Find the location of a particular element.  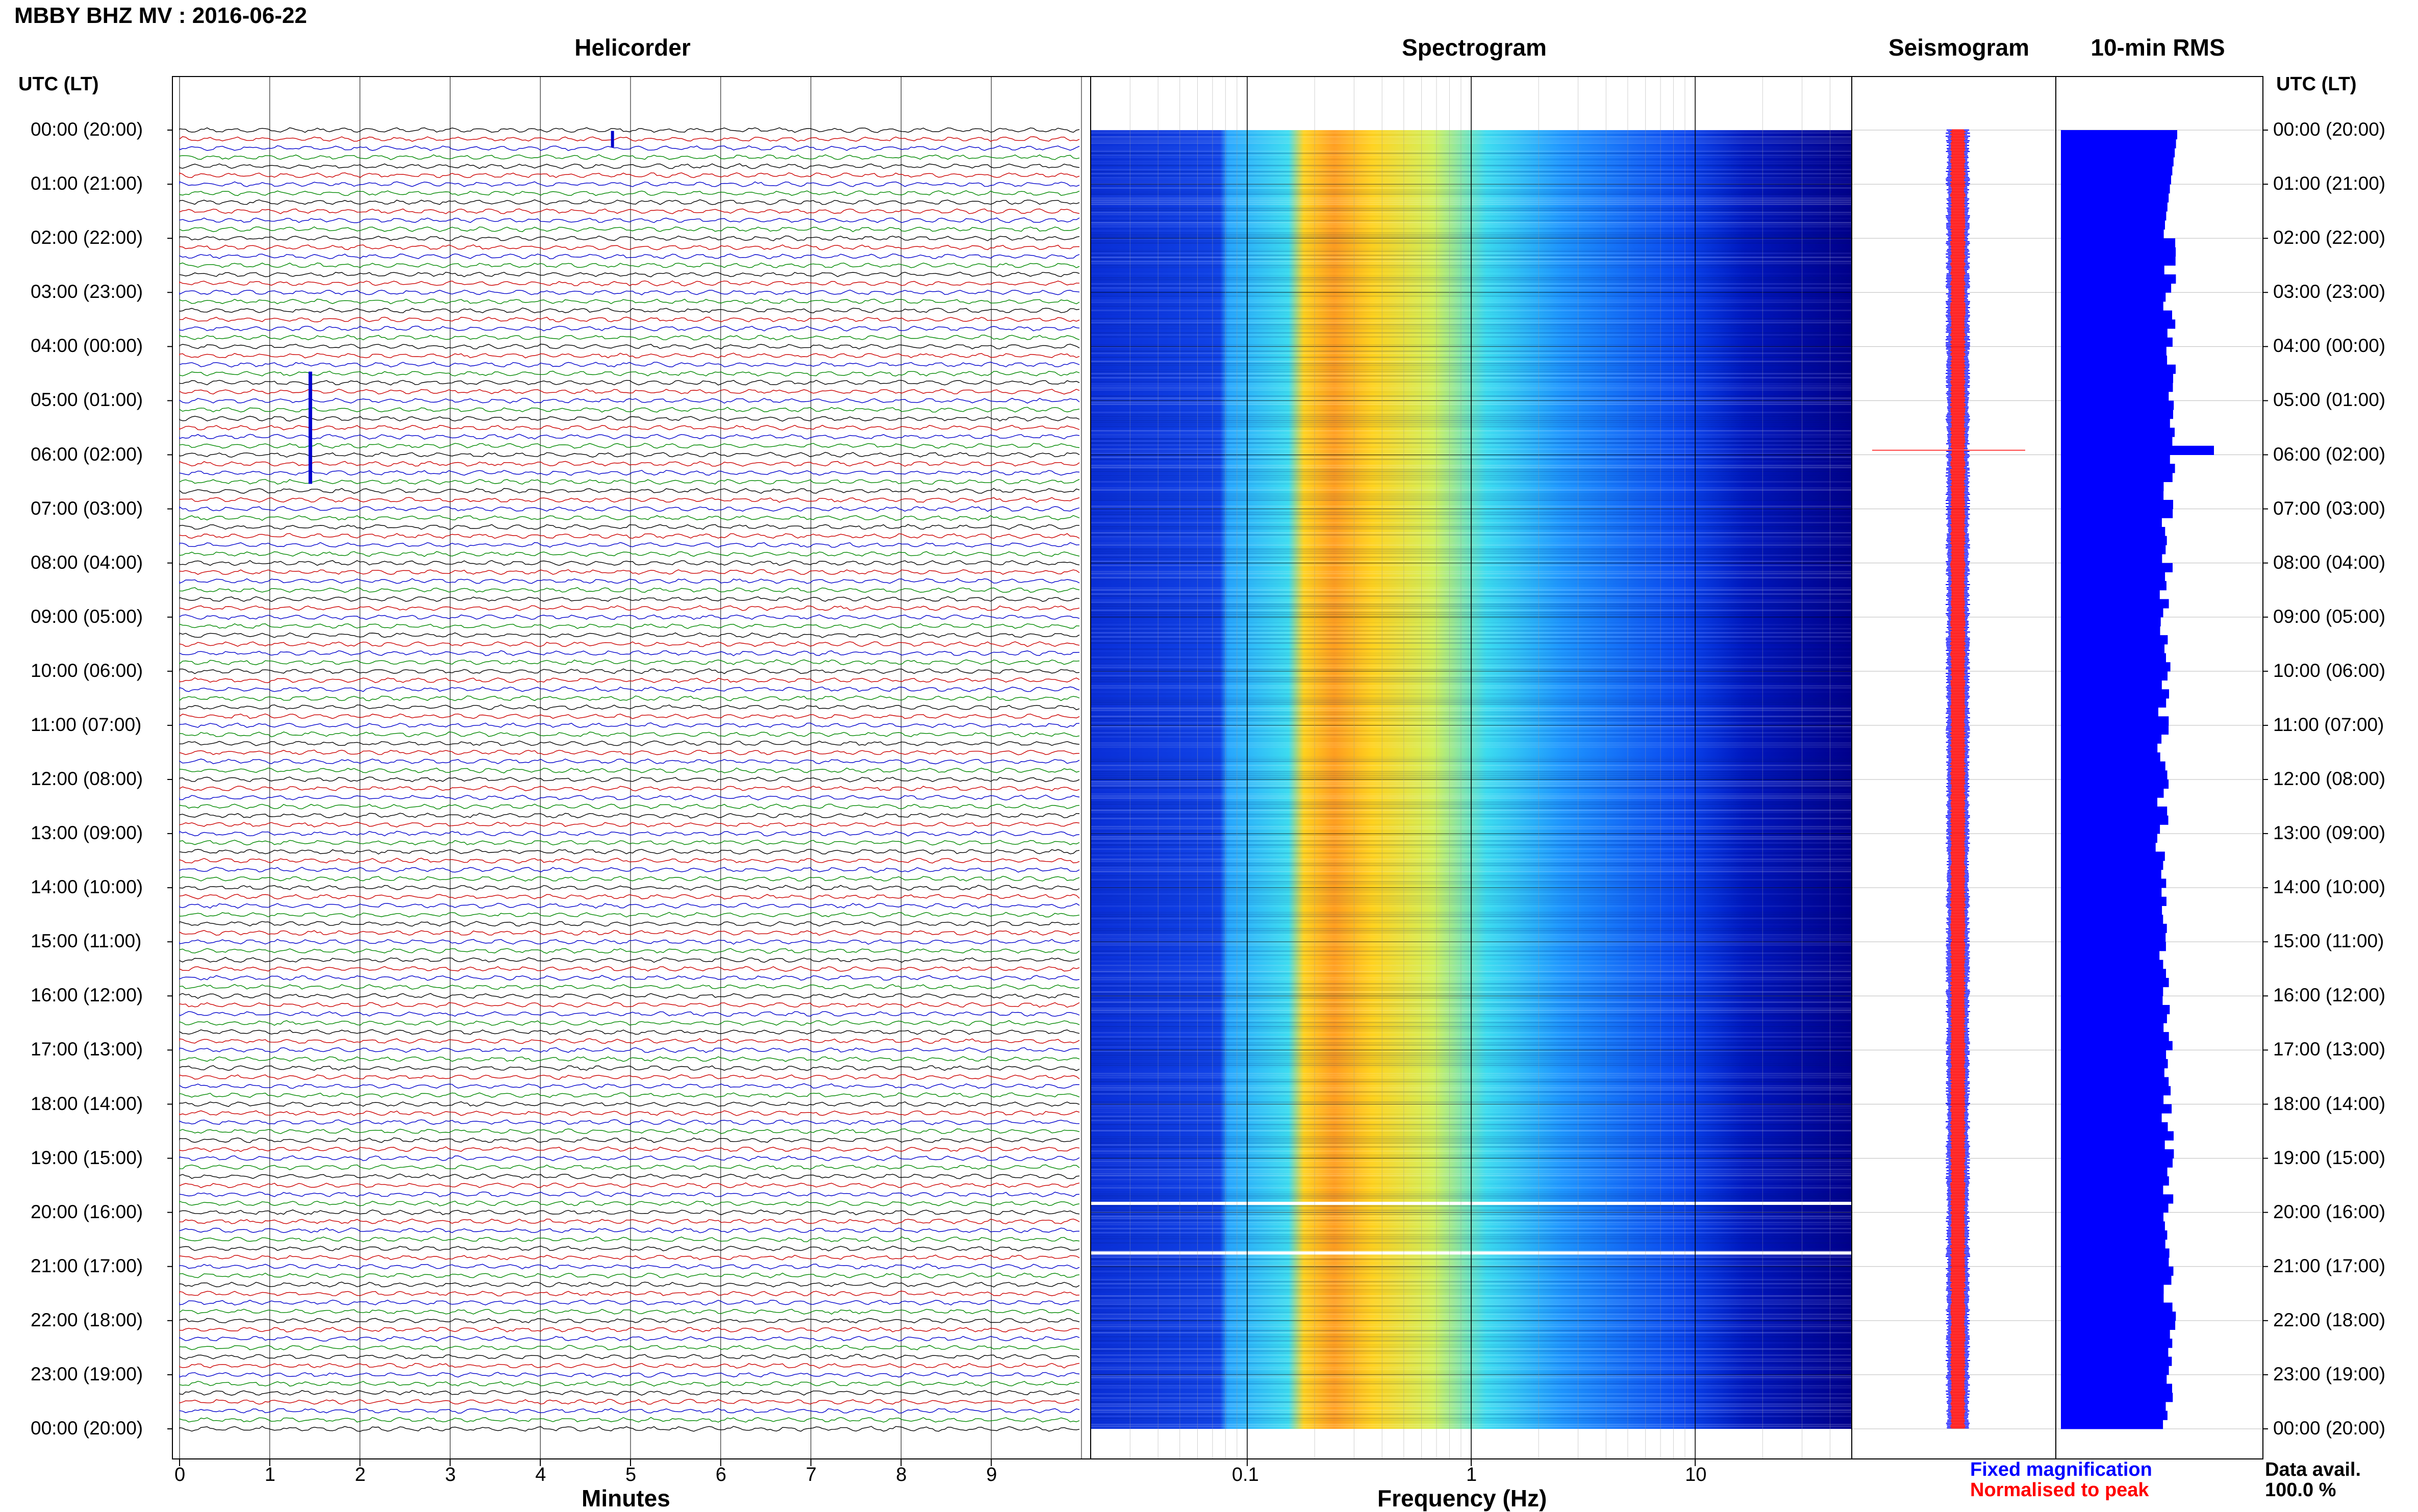

data-avail-label: Data avail. is located at coordinates (2313, 1470).